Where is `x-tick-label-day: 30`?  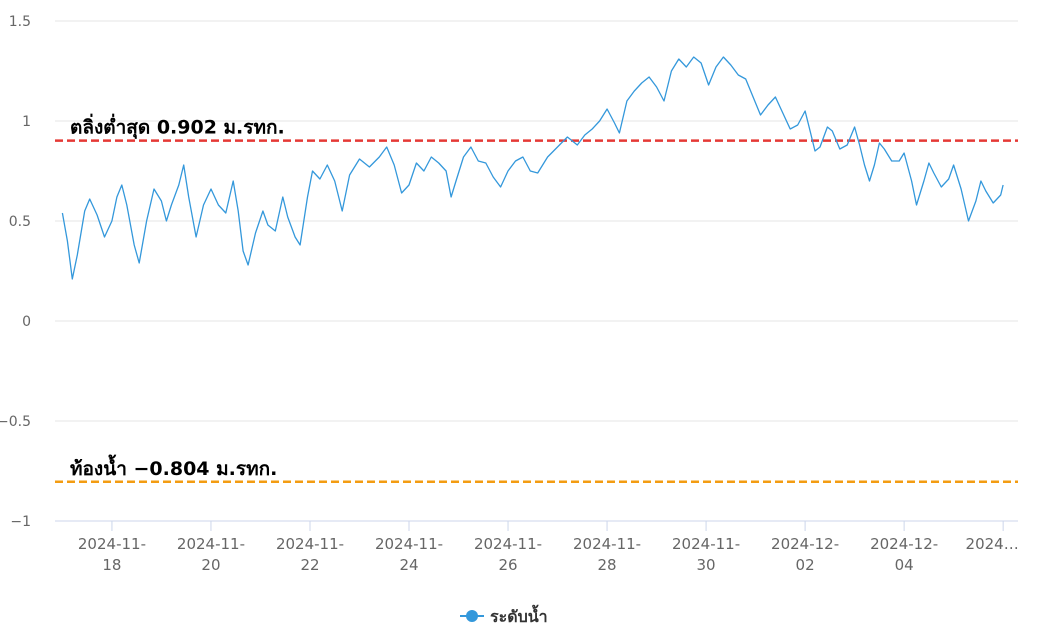
x-tick-label-day: 30 is located at coordinates (706, 565).